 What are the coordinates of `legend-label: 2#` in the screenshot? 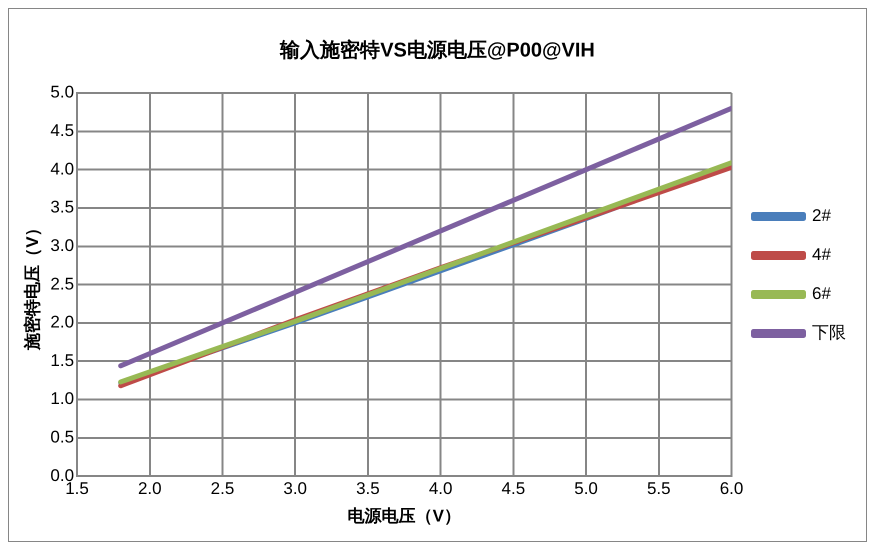 It's located at (822, 216).